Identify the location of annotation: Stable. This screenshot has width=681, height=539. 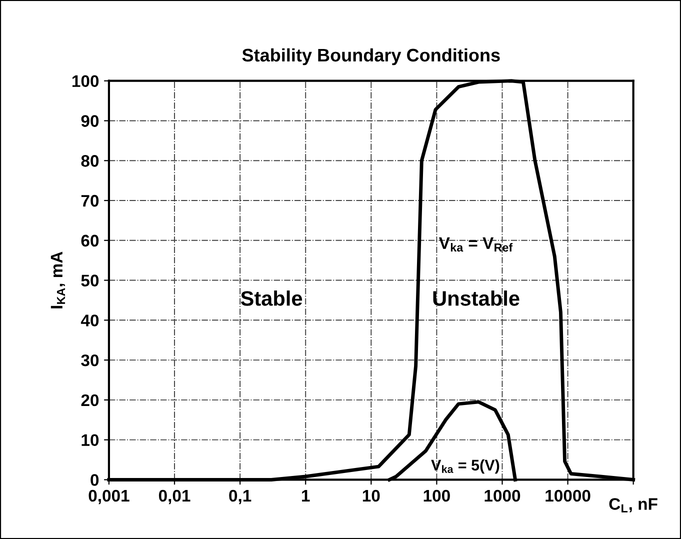
(271, 298).